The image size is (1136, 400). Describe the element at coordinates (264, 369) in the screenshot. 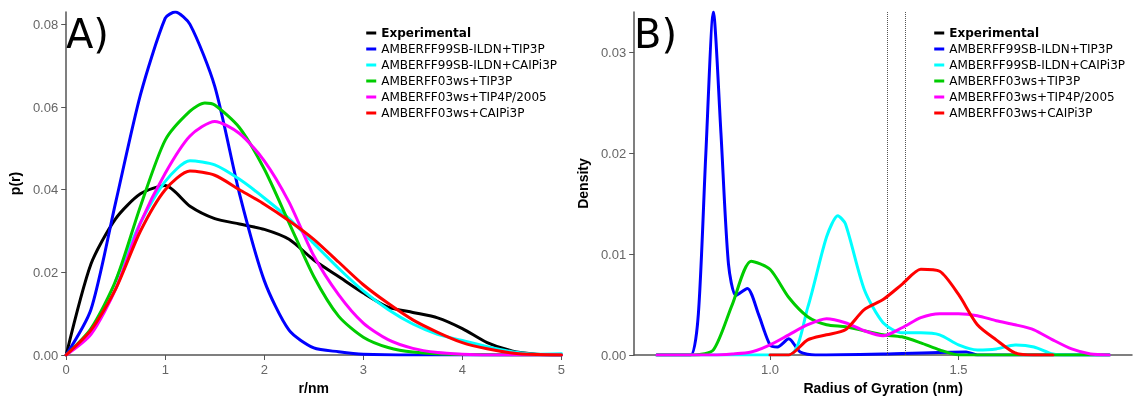

I see `x-tick-label: 2` at that location.